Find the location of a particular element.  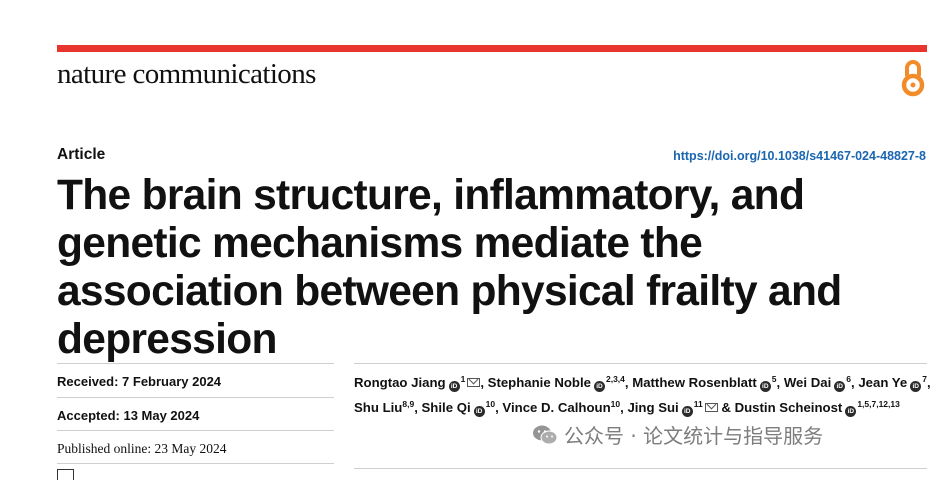

watermark: 公众号 · 论文统计与指导服务 is located at coordinates (677, 434).